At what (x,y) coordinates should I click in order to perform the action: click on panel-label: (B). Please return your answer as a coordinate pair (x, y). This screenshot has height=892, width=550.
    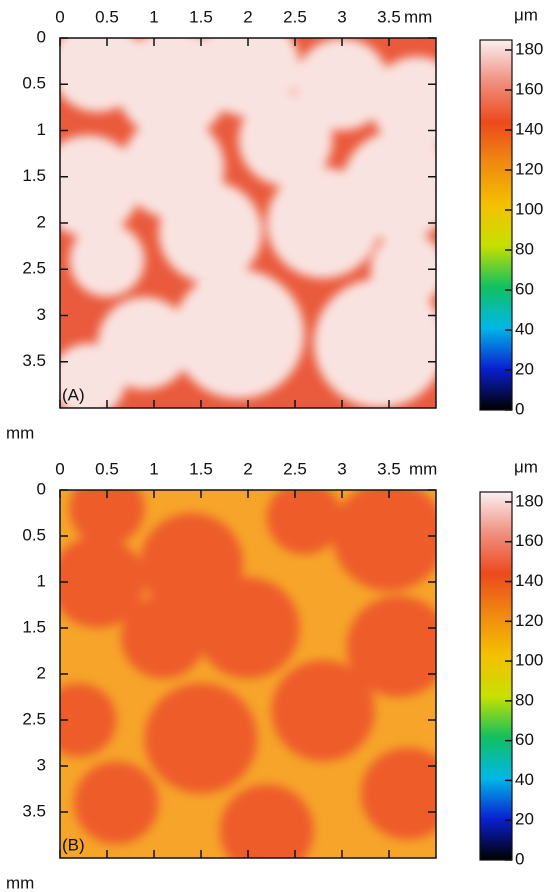
    Looking at the image, I should click on (73, 844).